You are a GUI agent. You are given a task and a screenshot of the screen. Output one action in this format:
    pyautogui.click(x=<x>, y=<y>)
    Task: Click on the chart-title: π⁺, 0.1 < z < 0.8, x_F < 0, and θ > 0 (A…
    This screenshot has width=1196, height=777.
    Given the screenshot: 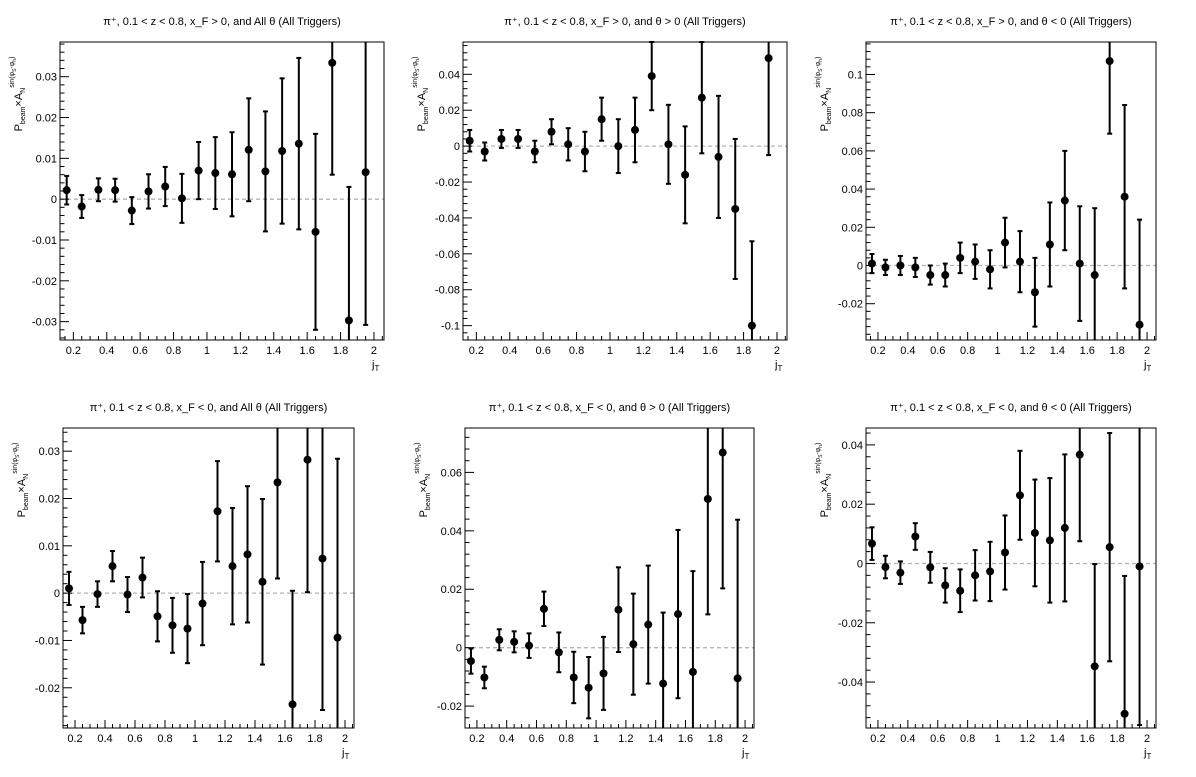 What is the action you would take?
    pyautogui.click(x=609, y=408)
    